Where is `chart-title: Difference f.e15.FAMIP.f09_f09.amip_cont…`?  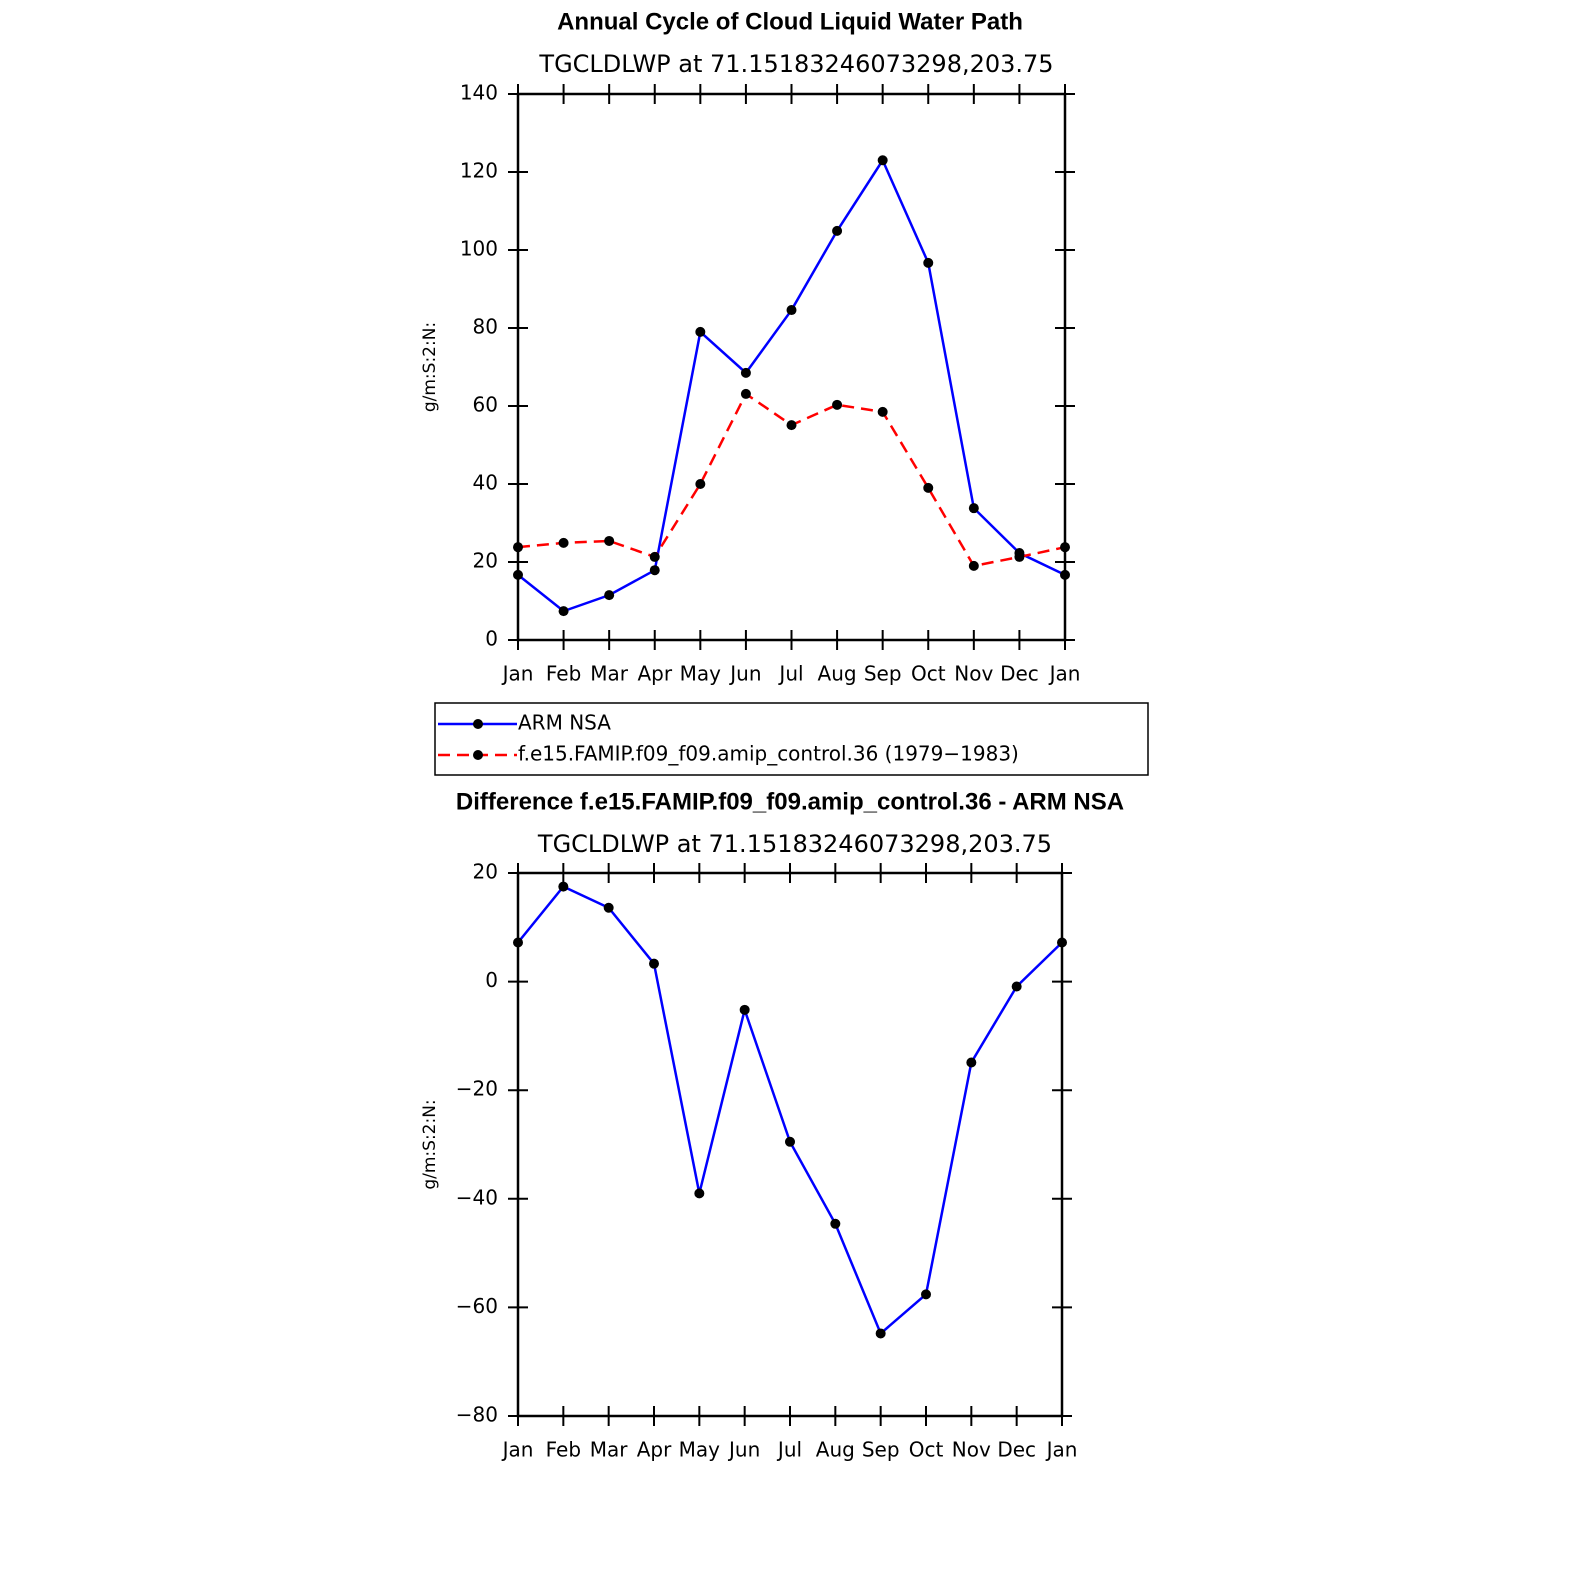
chart-title: Difference f.e15.FAMIP.f09_f09.amip_cont… is located at coordinates (790, 801).